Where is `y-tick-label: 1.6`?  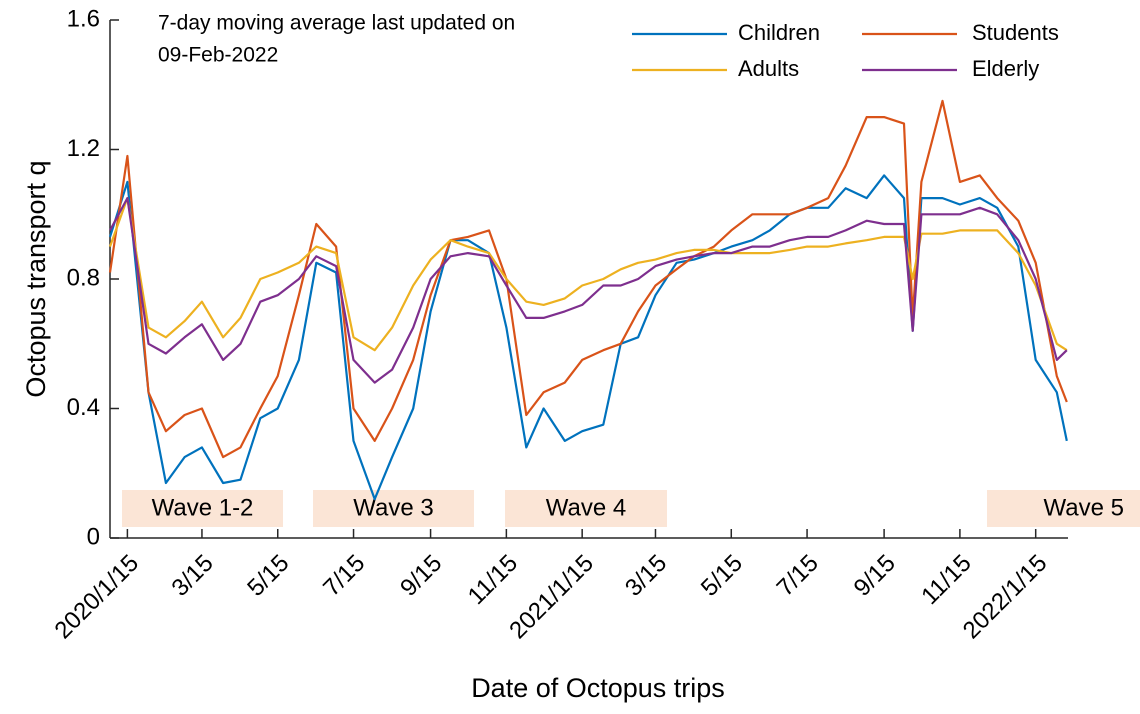 y-tick-label: 1.6 is located at coordinates (83, 18).